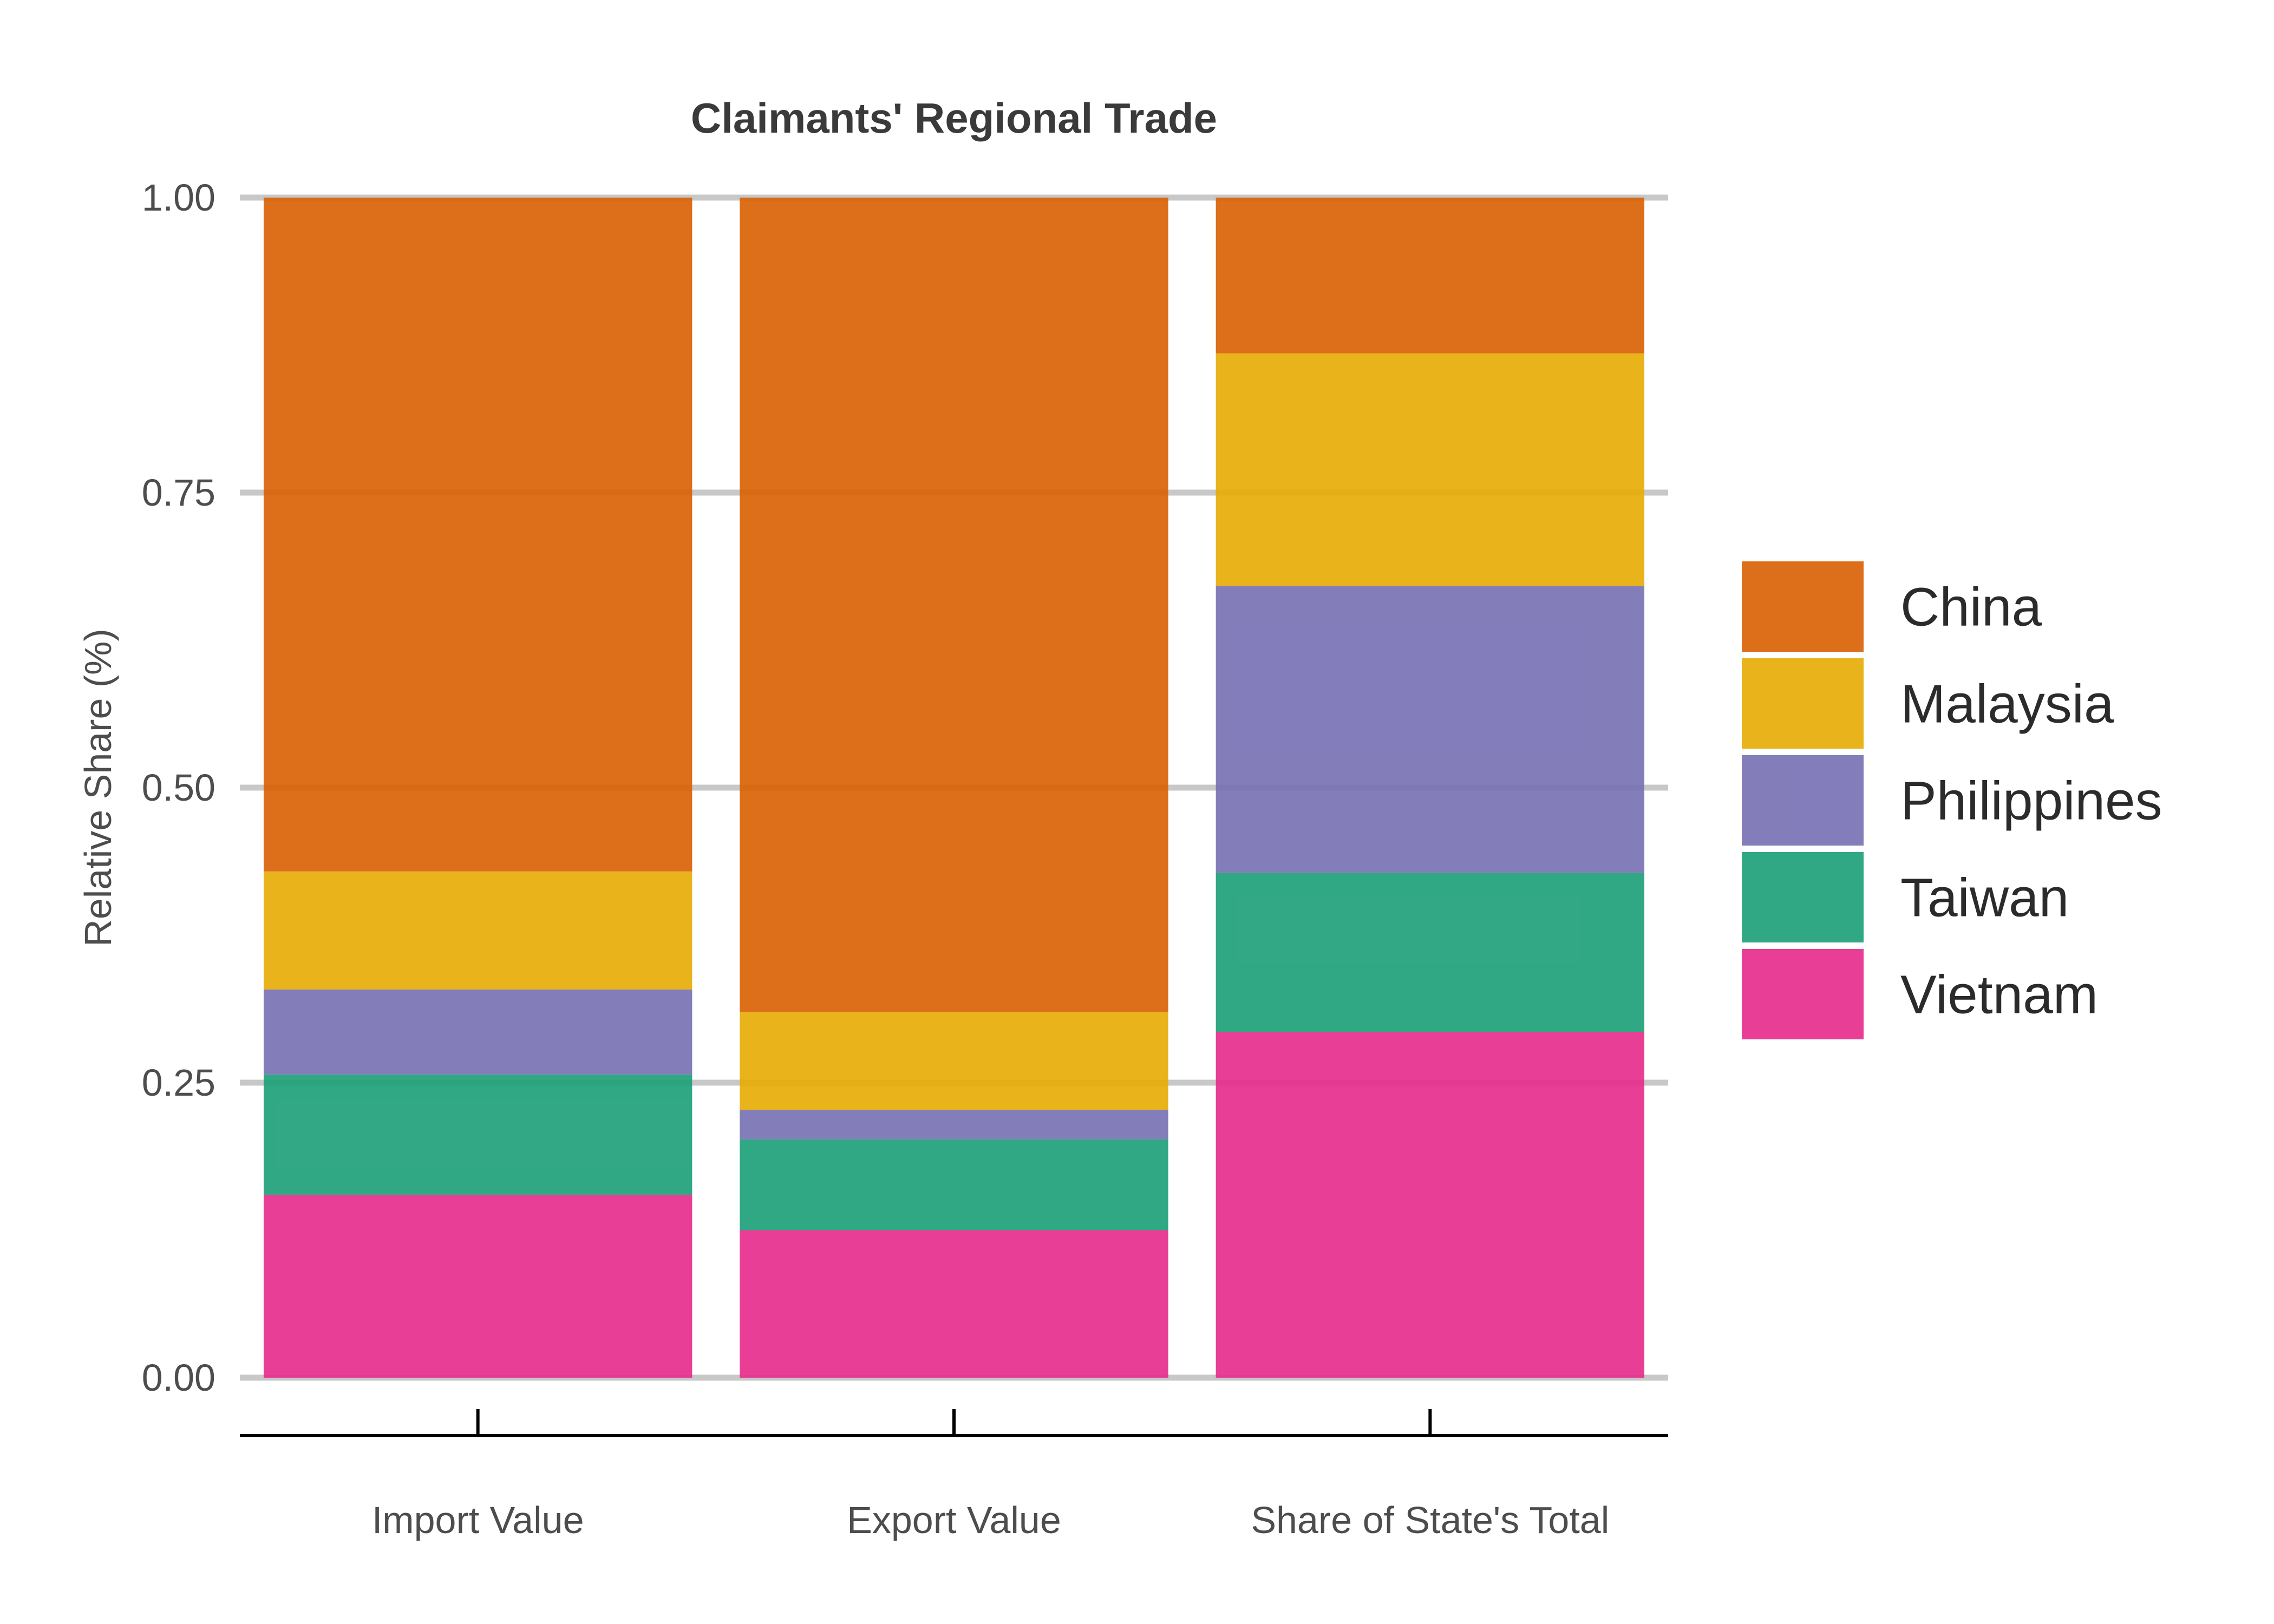  Describe the element at coordinates (98, 787) in the screenshot. I see `y-axis-label: Relative Share (%)` at that location.